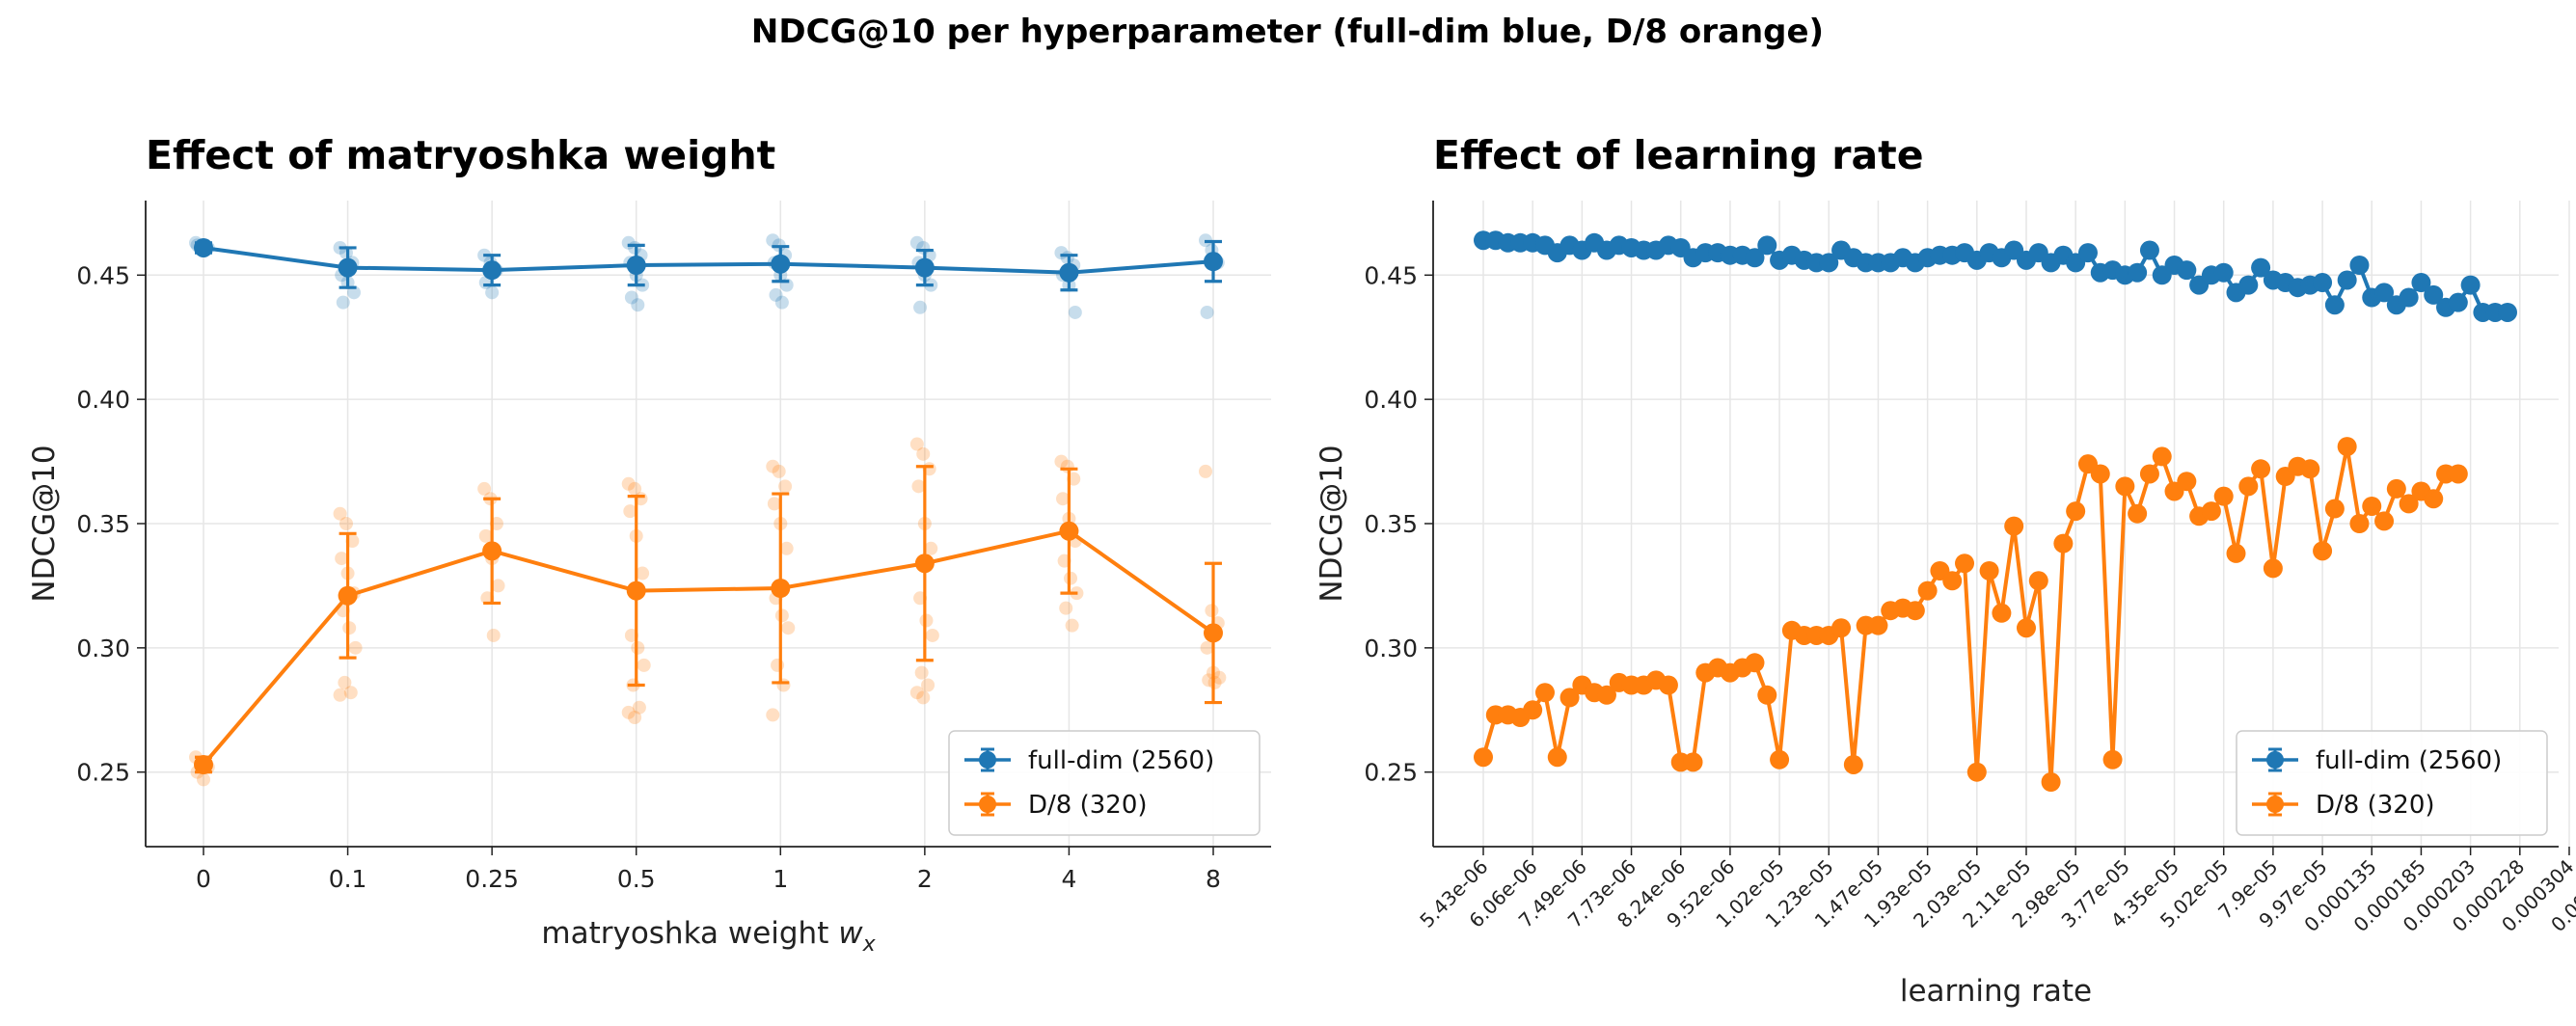  I want to click on legend-entry: full-dim (2560), so click(2377, 760).